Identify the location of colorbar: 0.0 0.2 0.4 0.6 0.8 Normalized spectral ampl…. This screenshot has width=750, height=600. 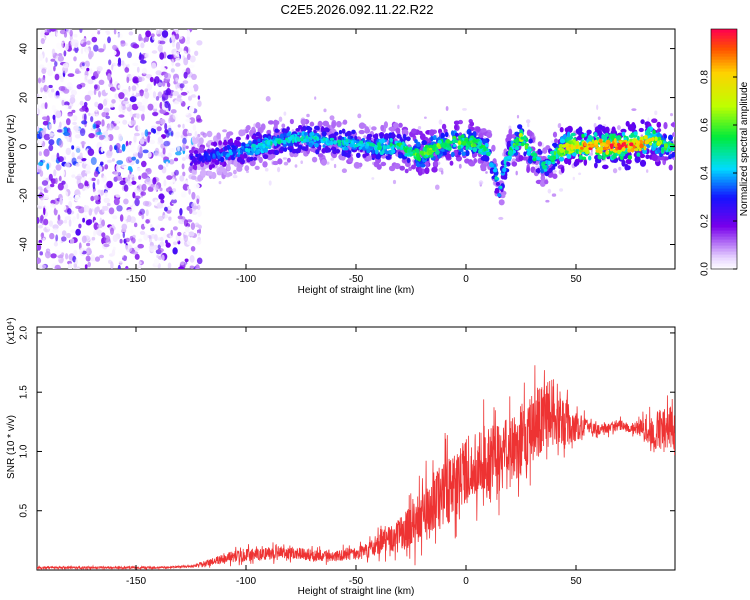
(725, 152).